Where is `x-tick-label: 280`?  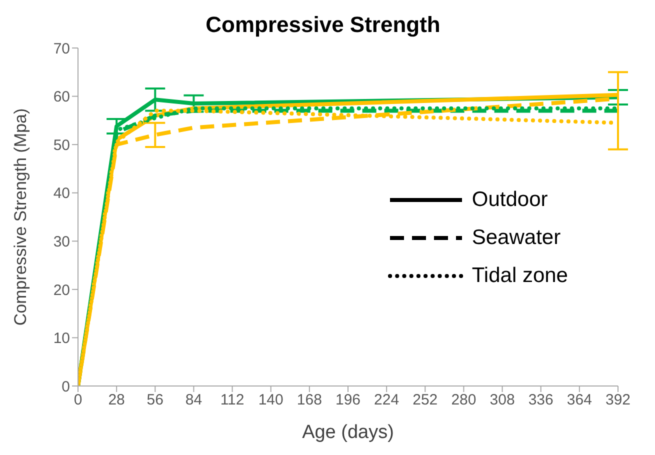
x-tick-label: 280 is located at coordinates (463, 400).